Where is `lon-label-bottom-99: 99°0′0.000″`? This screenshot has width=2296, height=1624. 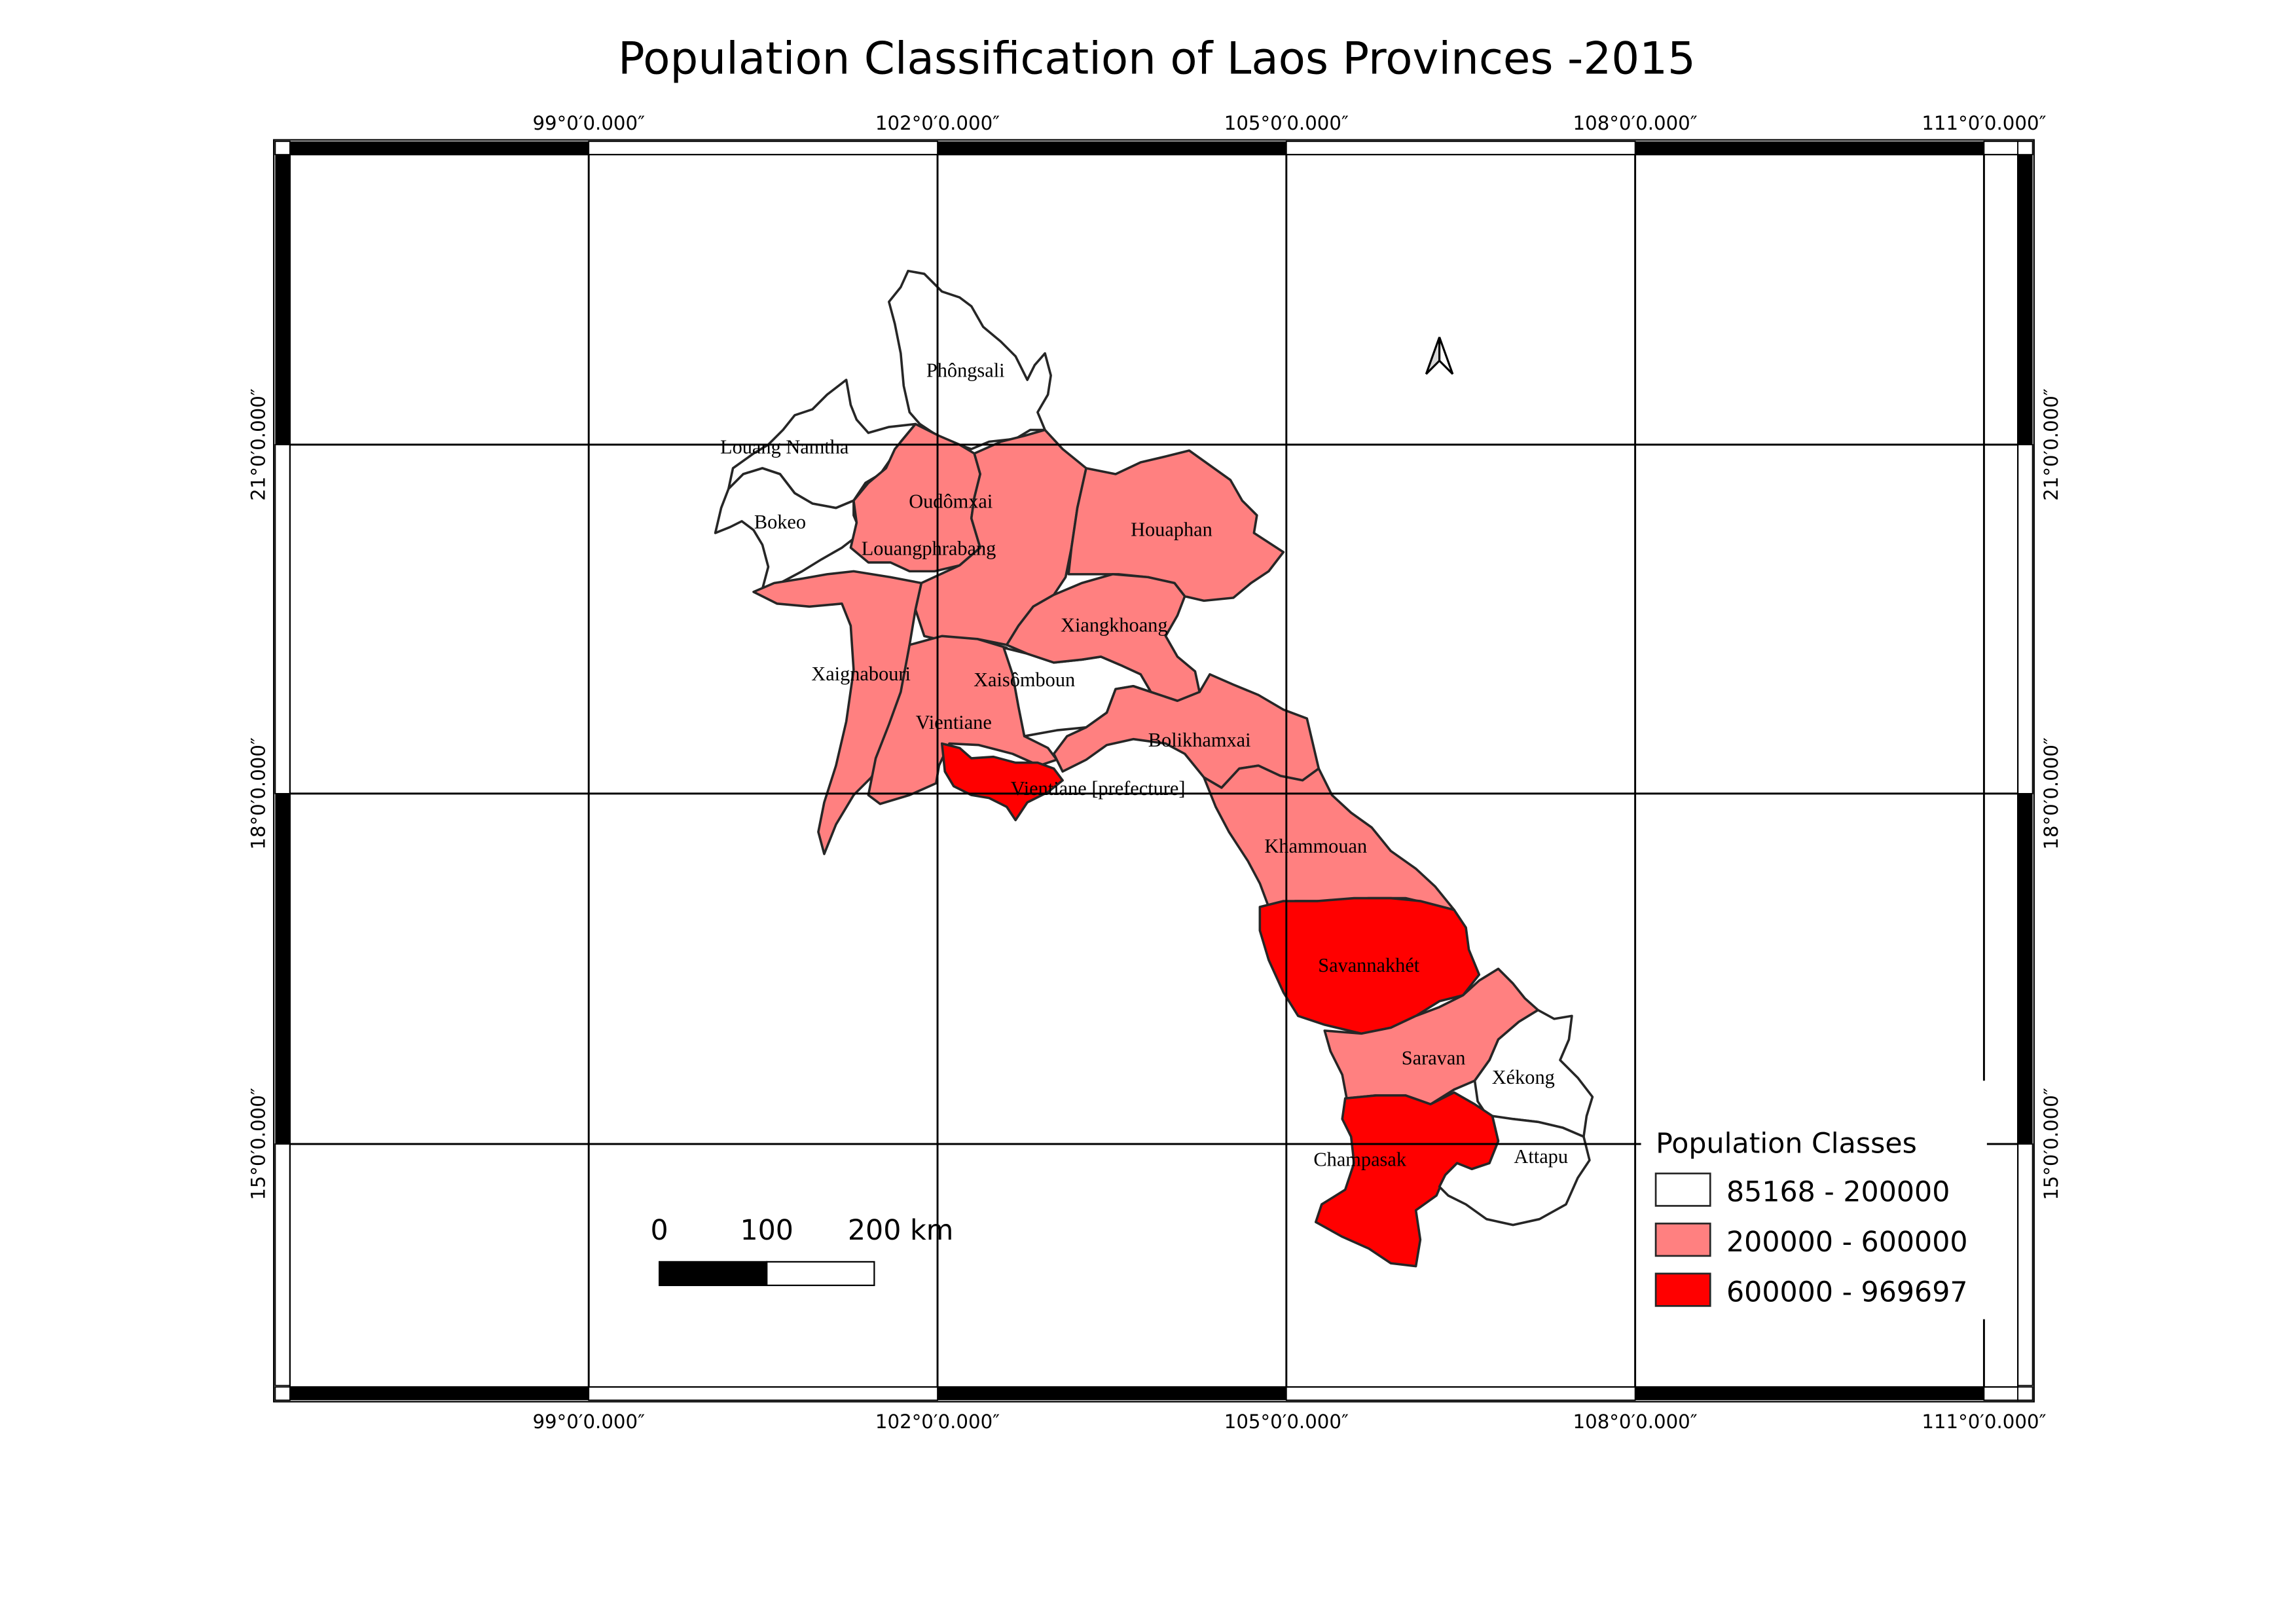 lon-label-bottom-99: 99°0′0.000″ is located at coordinates (588, 1422).